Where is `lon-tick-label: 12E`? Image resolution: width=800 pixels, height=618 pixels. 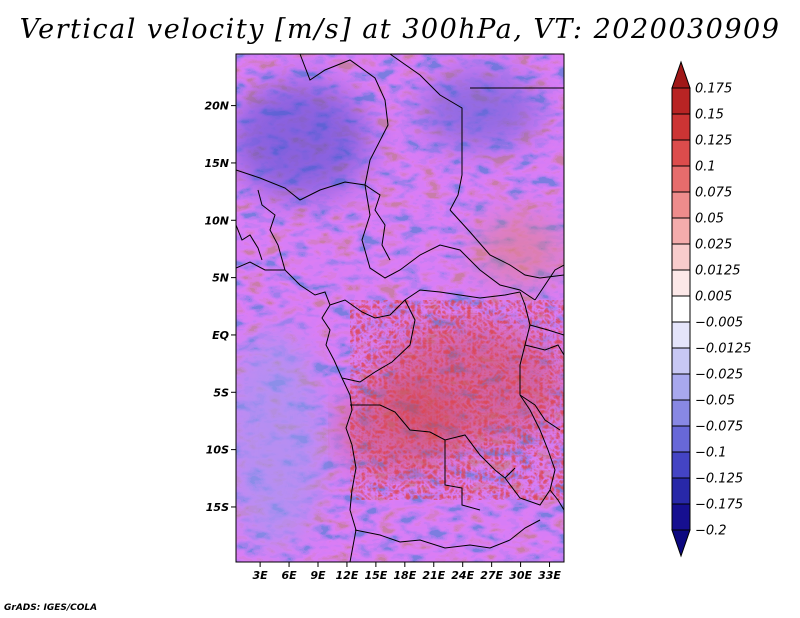
lon-tick-label: 12E is located at coordinates (347, 575).